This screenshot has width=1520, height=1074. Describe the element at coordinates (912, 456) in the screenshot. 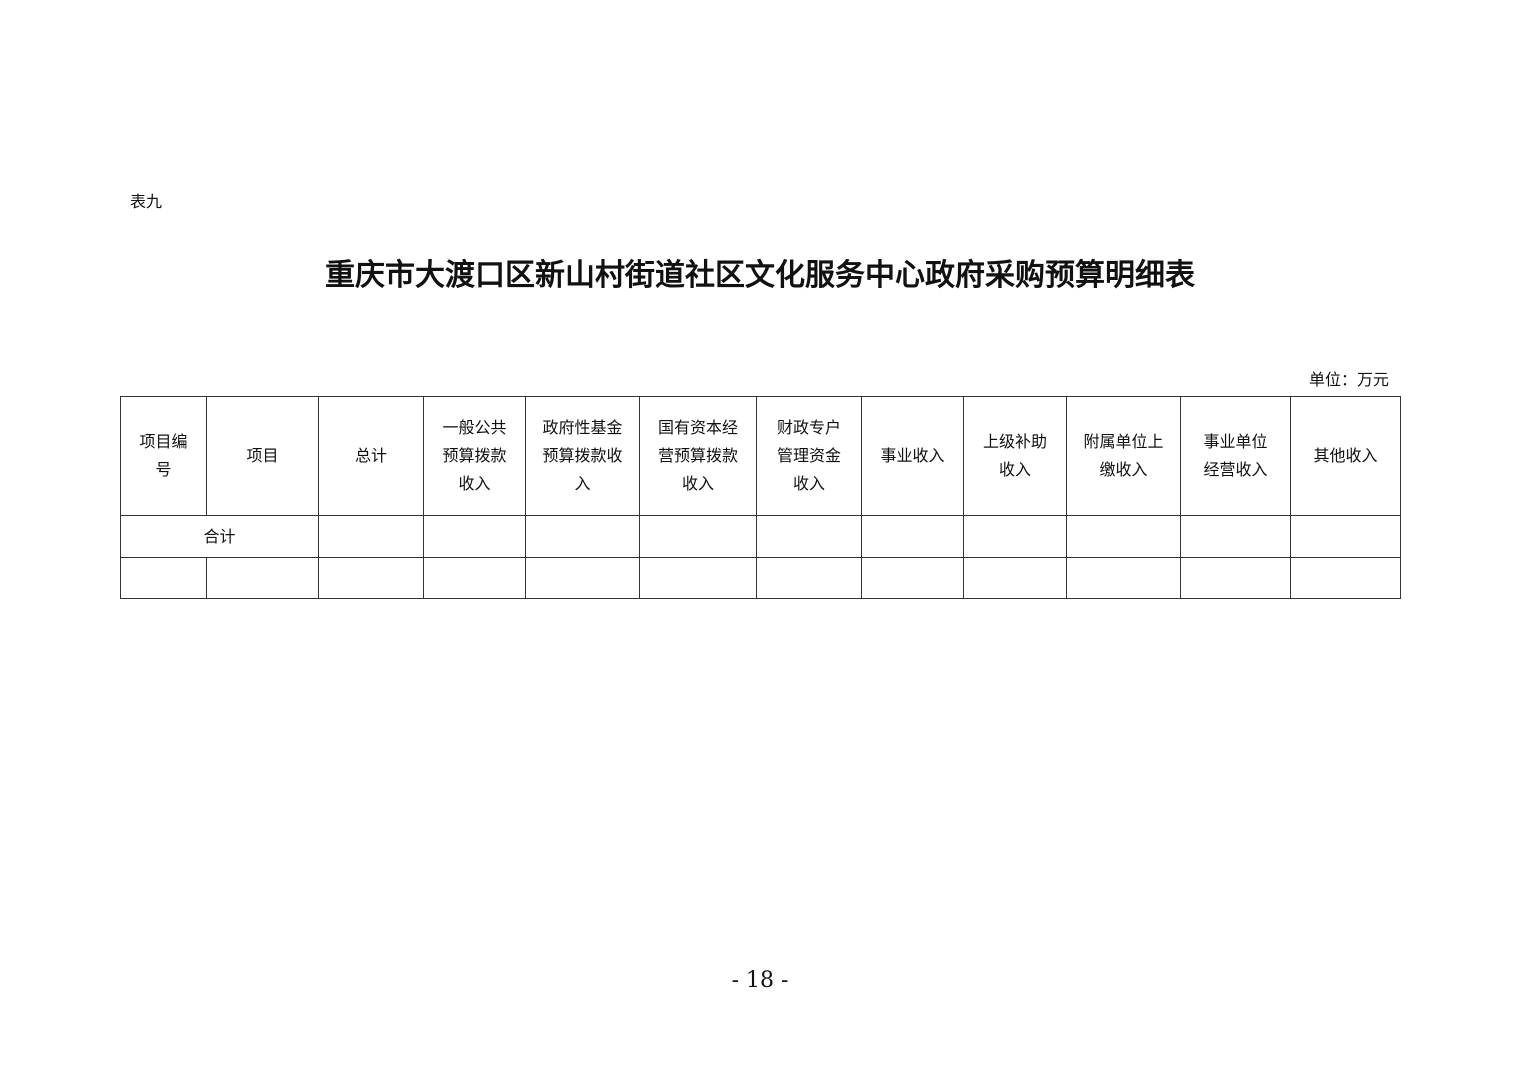

I see `header-cell: 事业收入` at that location.